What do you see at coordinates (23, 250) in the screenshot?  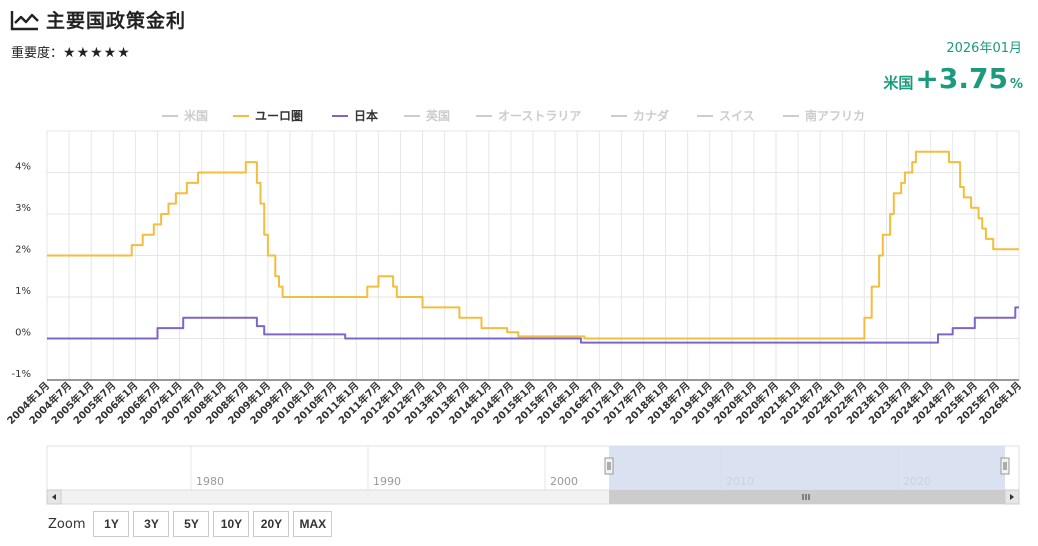 I see `y-tick-label: 2%` at bounding box center [23, 250].